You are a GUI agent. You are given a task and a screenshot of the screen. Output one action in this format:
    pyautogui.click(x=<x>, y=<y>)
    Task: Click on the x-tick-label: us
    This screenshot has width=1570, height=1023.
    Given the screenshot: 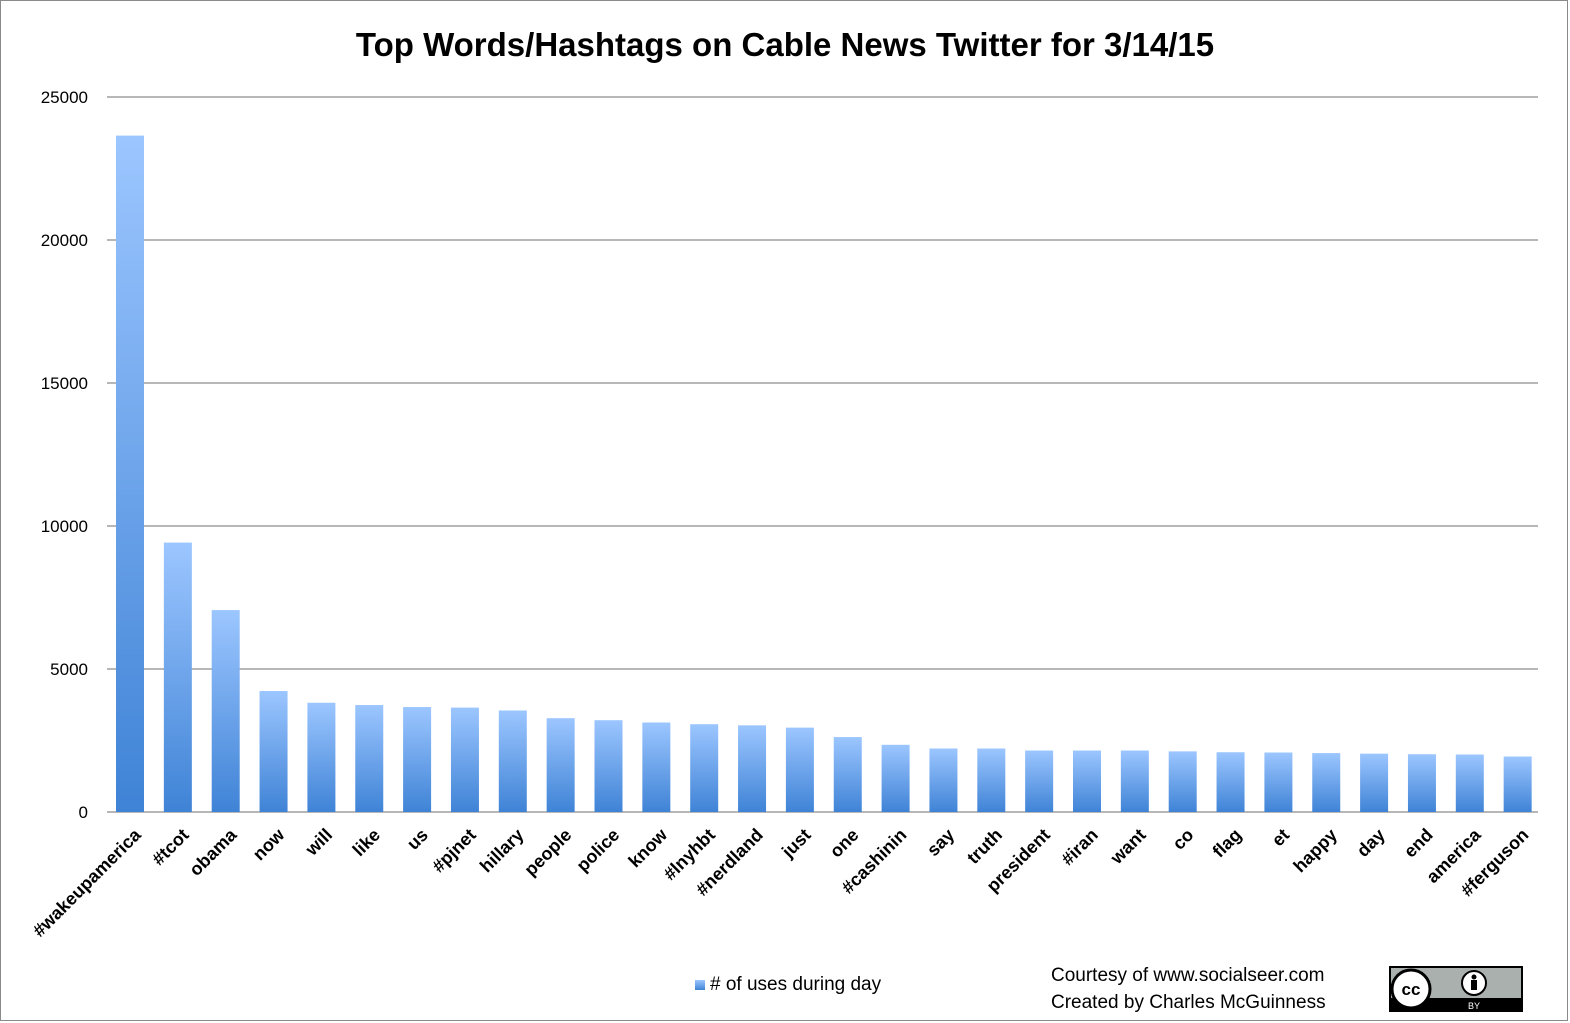 What is the action you would take?
    pyautogui.click(x=417, y=839)
    